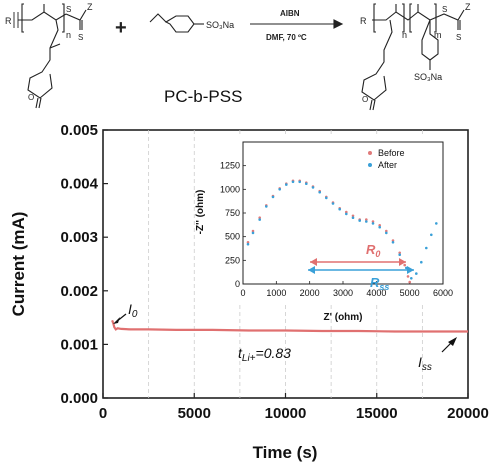  What do you see at coordinates (286, 413) in the screenshot?
I see `main-x-tick-label: 10000` at bounding box center [286, 413].